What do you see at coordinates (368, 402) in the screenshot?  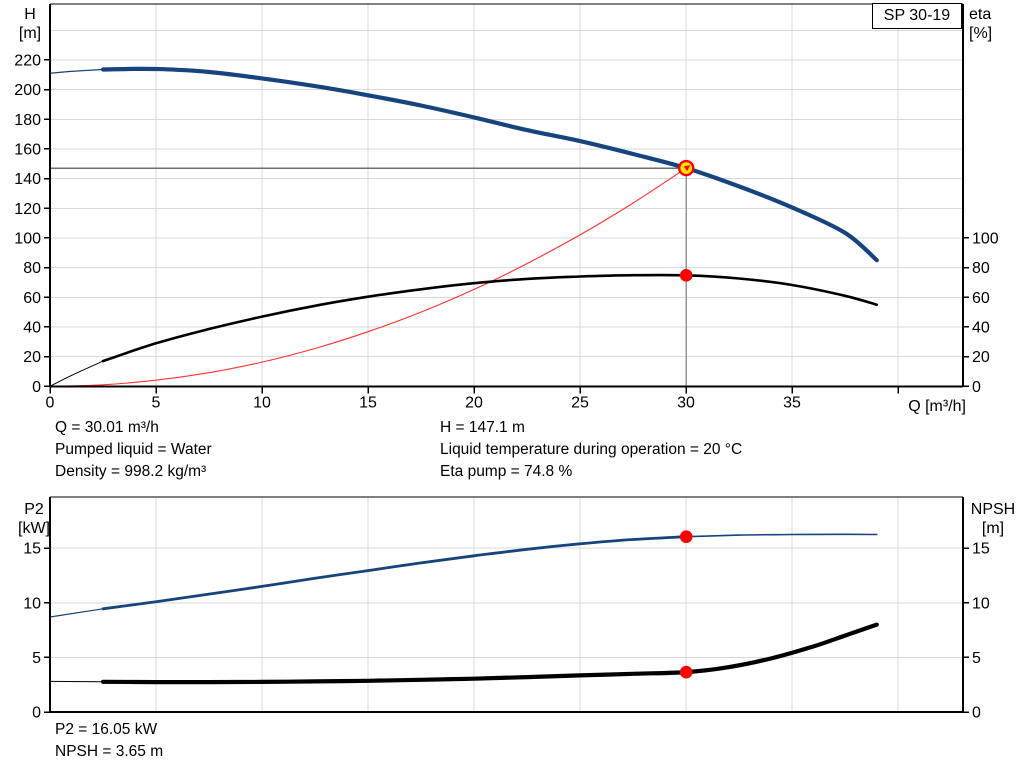 I see `x-axis-tick-label: 15` at bounding box center [368, 402].